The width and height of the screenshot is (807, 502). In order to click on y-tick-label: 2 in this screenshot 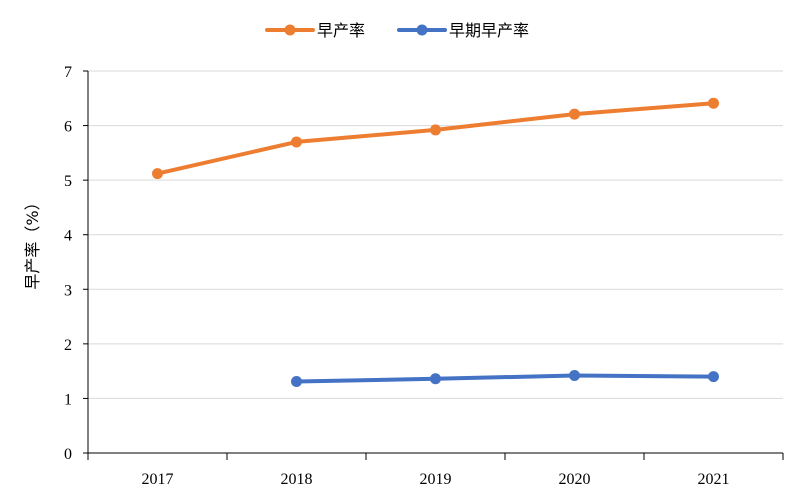, I will do `click(68, 345)`.